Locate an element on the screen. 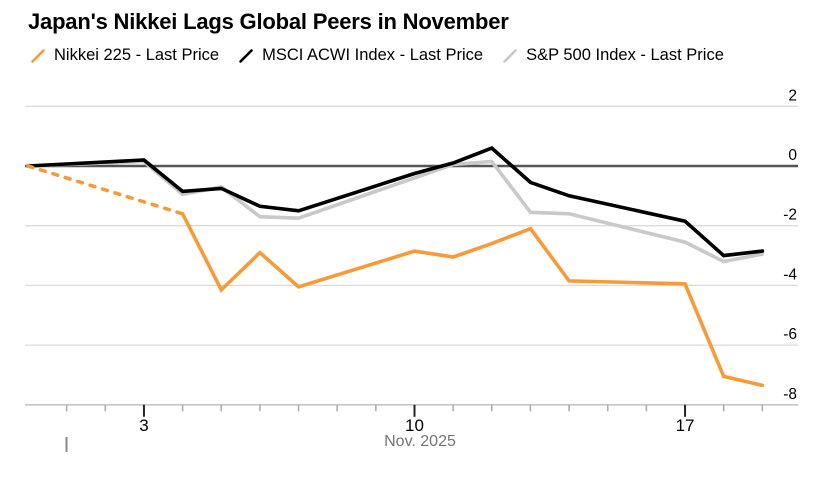 The width and height of the screenshot is (824, 477). legend-item-label: S&P 500 Index - Last Price is located at coordinates (625, 55).